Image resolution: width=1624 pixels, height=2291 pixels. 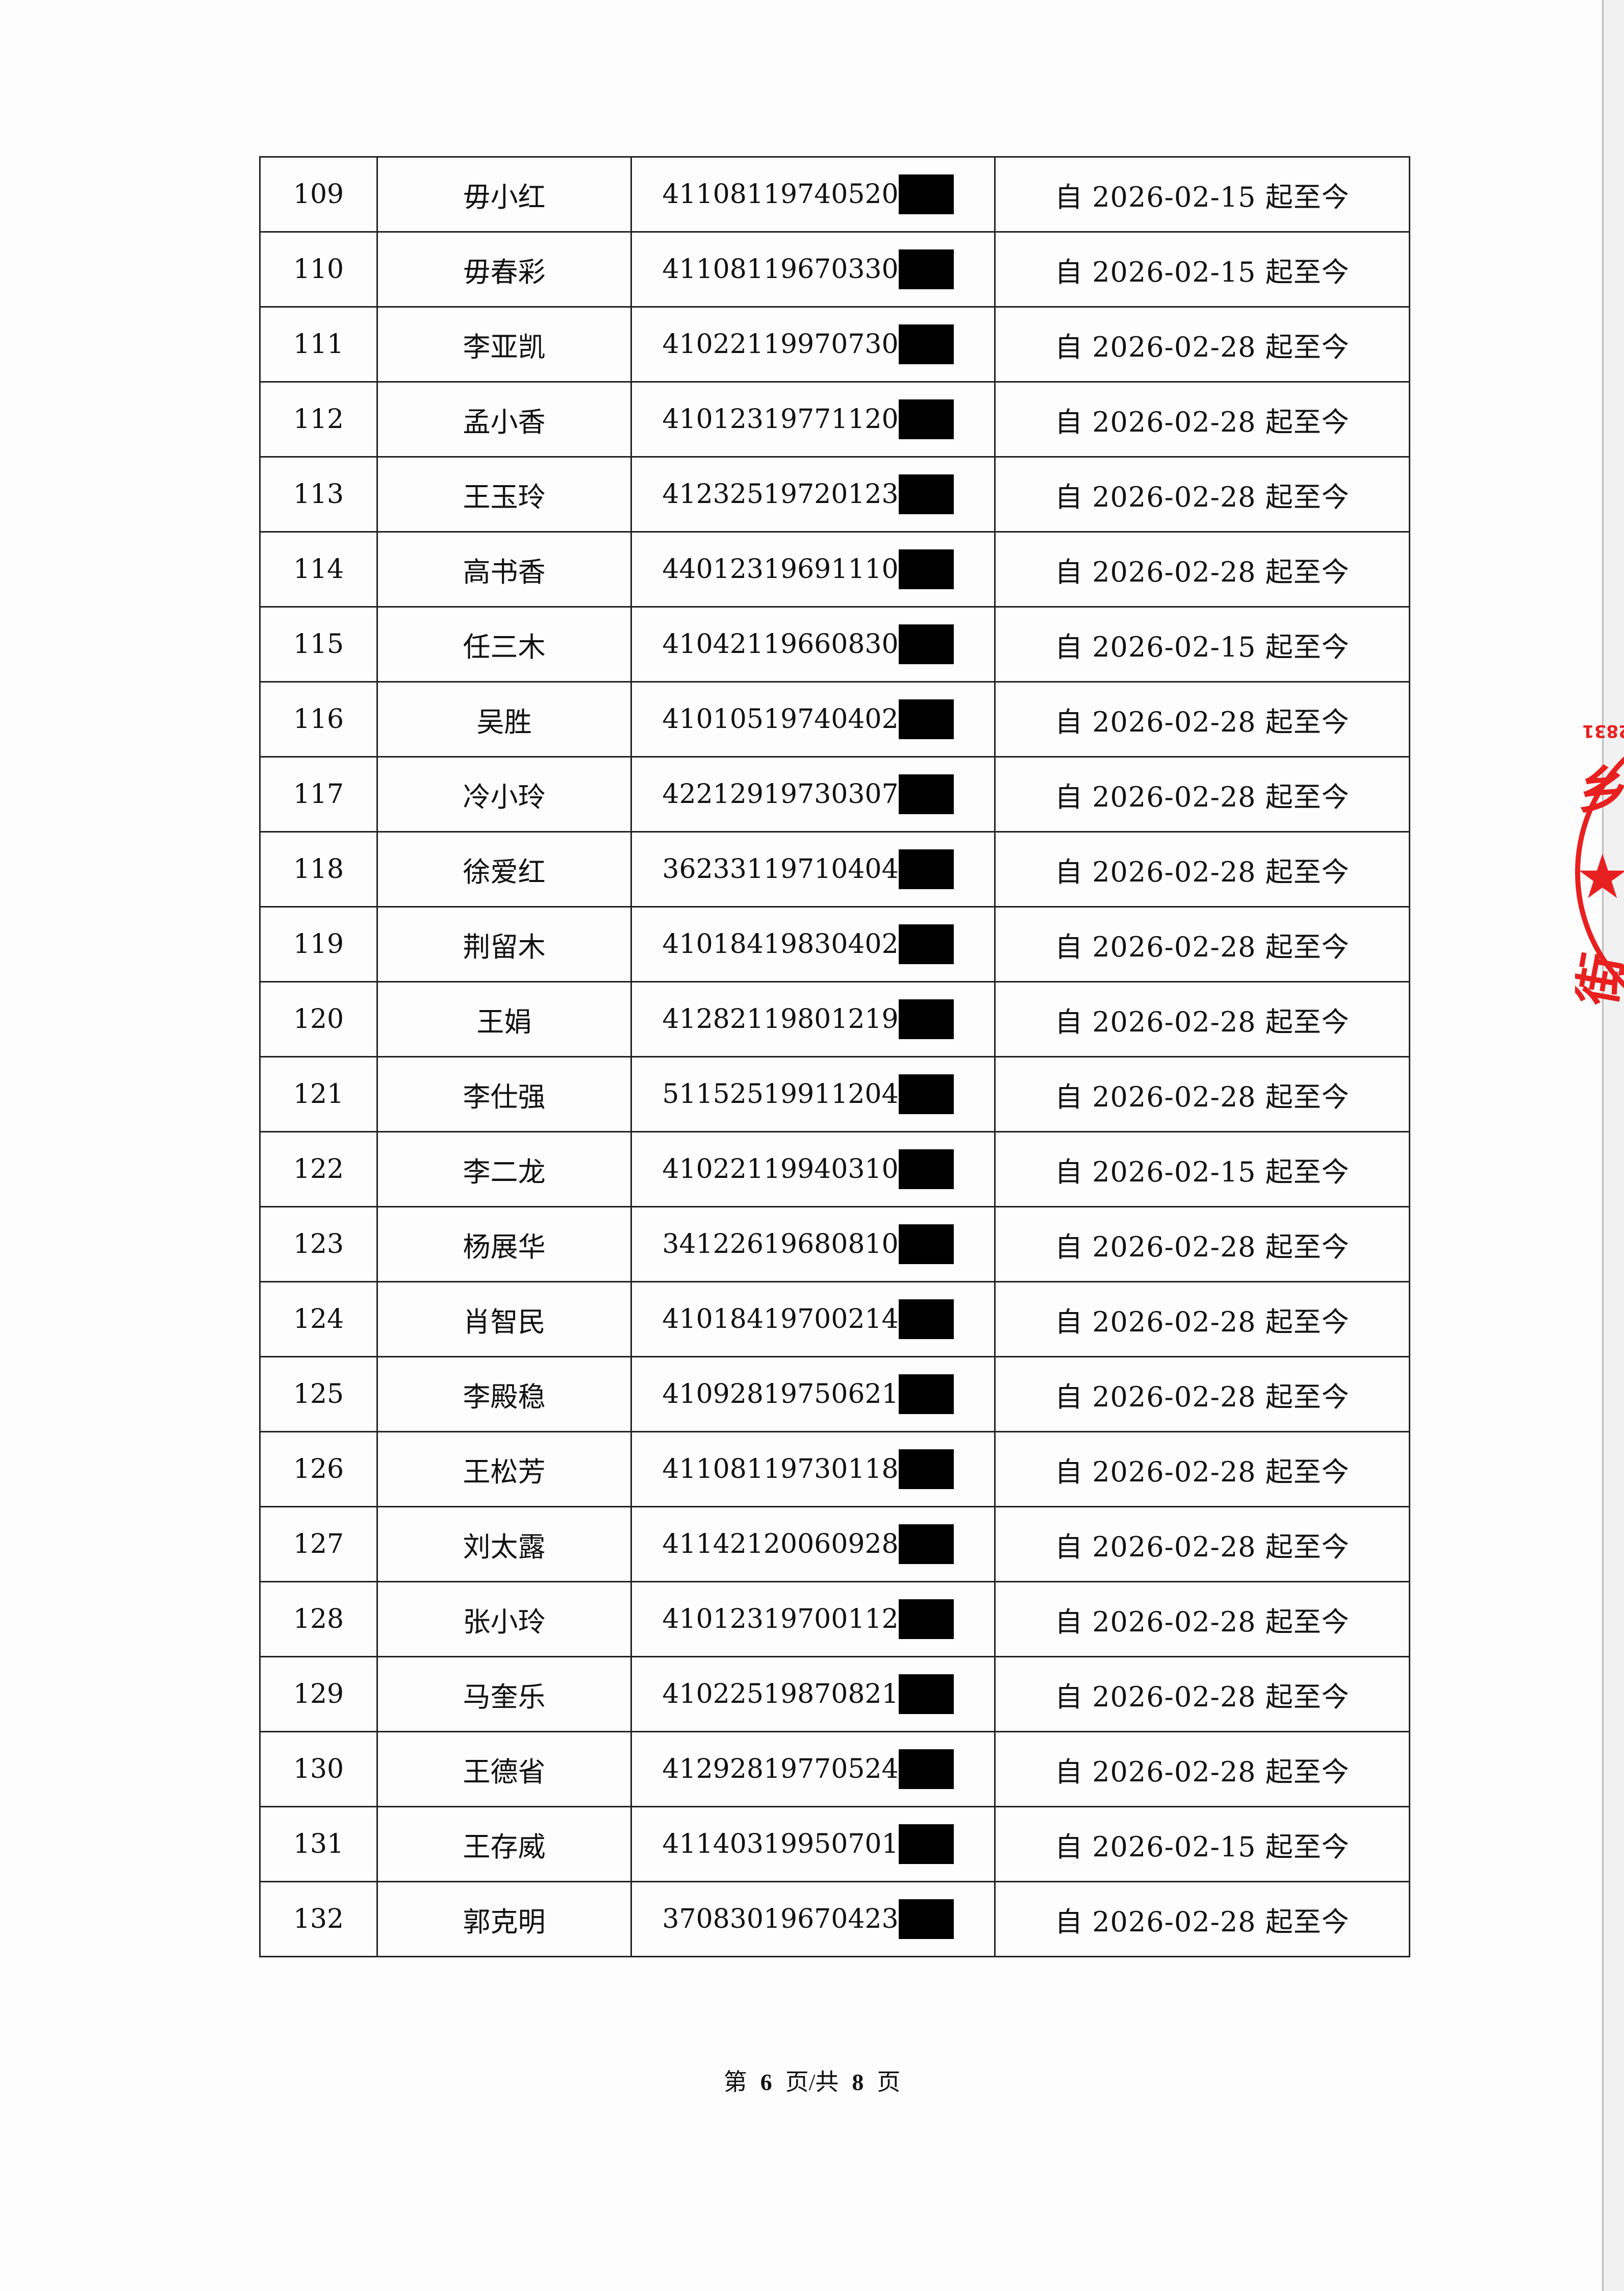 What do you see at coordinates (781, 1469) in the screenshot?
I see `id-number-visible: 41108119730118` at bounding box center [781, 1469].